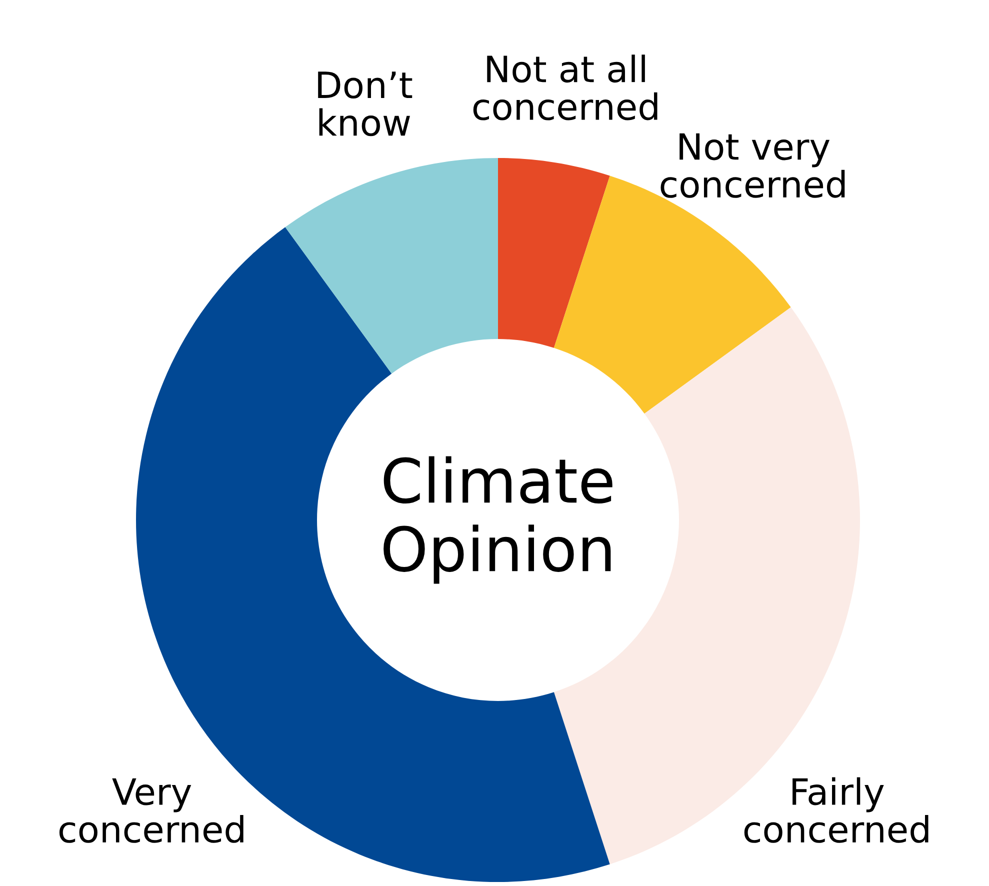 The width and height of the screenshot is (989, 886). I want to click on slice-label: Not very concerned, so click(752, 165).